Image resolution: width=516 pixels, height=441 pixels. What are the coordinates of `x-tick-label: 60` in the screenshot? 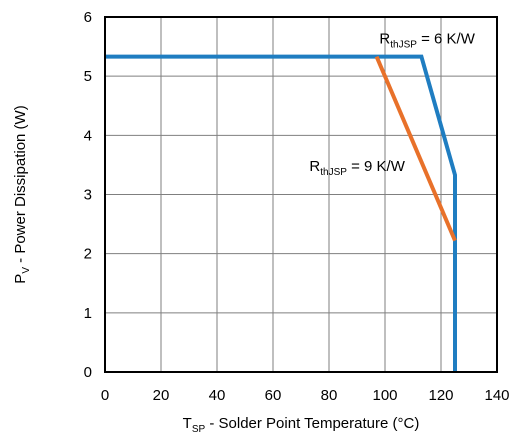 It's located at (273, 395).